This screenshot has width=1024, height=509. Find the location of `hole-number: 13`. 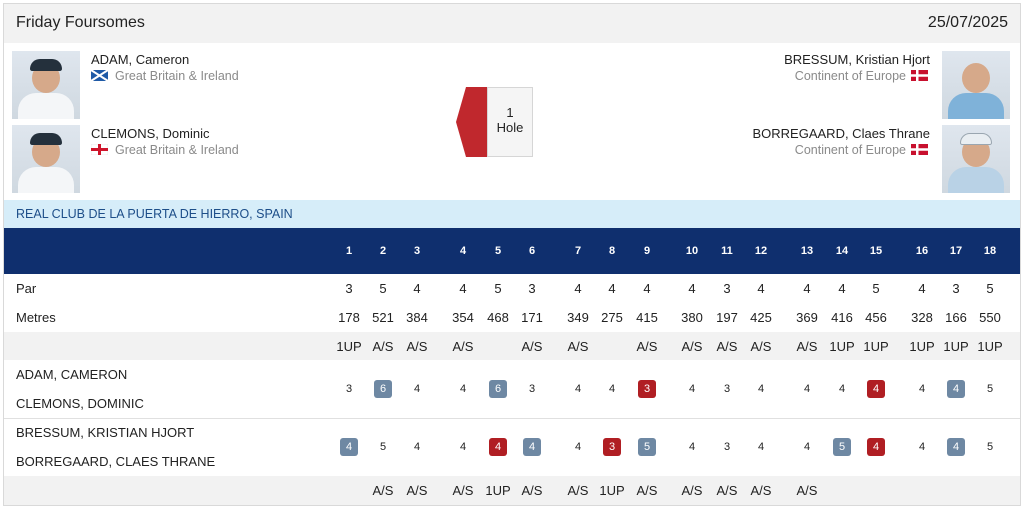

hole-number: 13 is located at coordinates (807, 251).